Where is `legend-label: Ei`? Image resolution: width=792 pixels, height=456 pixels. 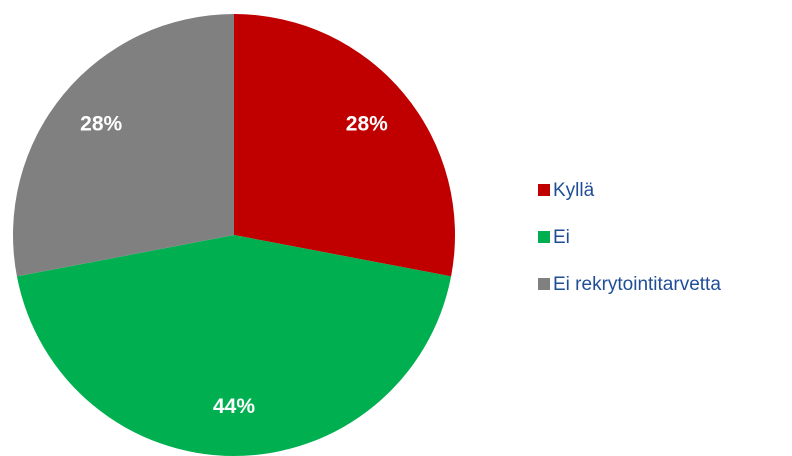 legend-label: Ei is located at coordinates (561, 237).